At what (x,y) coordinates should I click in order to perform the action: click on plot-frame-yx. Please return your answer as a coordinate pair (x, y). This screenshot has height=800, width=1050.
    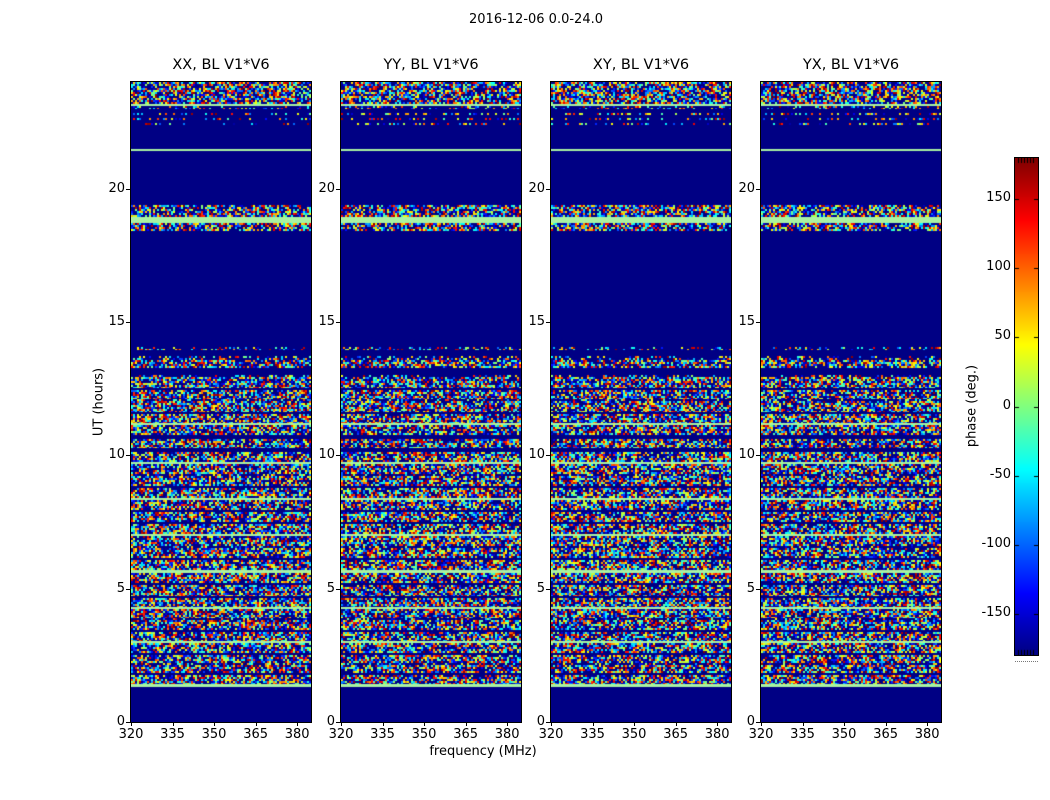
    Looking at the image, I should click on (851, 402).